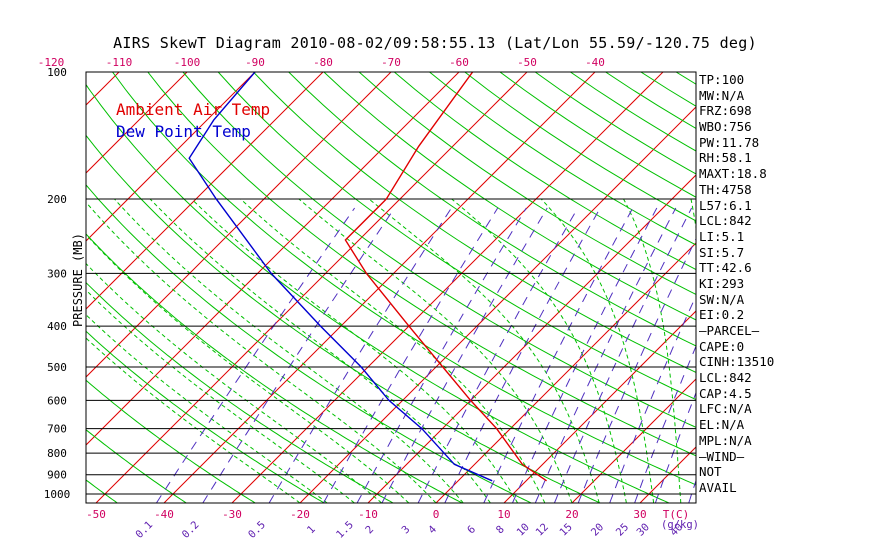 The height and width of the screenshot is (560, 870). What do you see at coordinates (565, 529) in the screenshot?
I see `mixing-ratio-tick-label: 15` at bounding box center [565, 529].